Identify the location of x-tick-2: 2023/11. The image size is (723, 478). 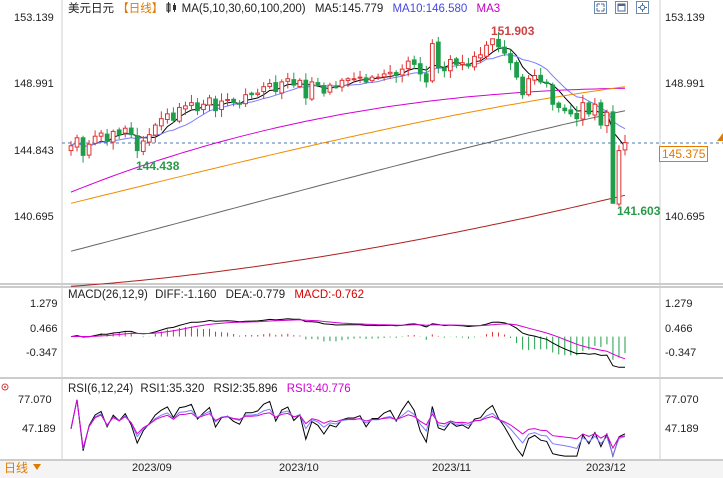
(451, 468).